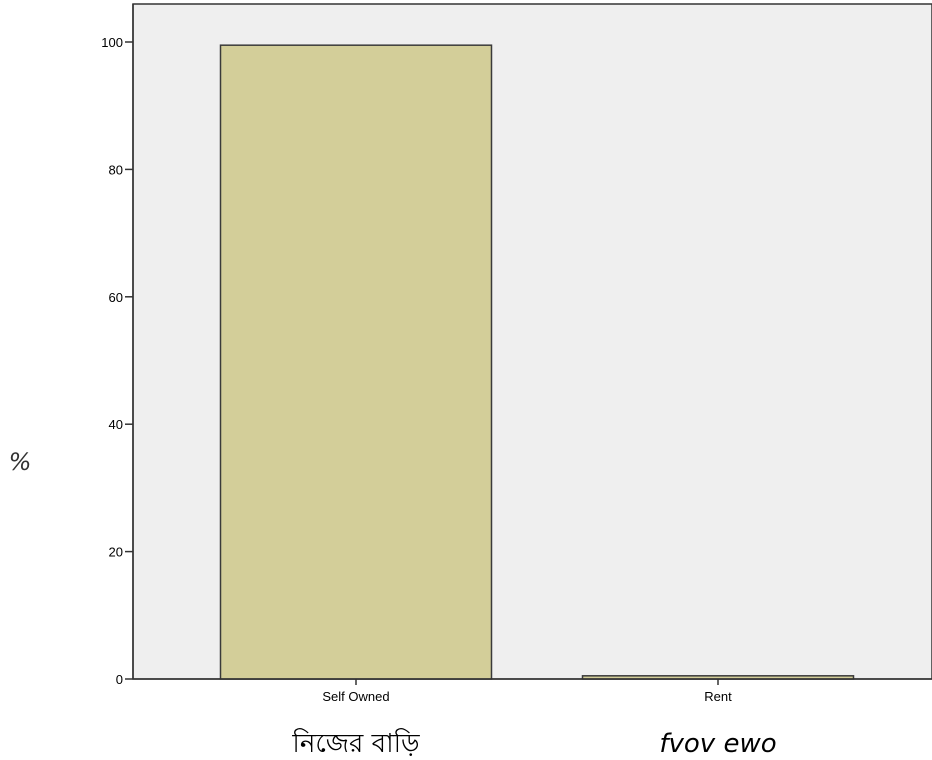 The height and width of the screenshot is (760, 932). What do you see at coordinates (20, 462) in the screenshot?
I see `y-axis-label: %` at bounding box center [20, 462].